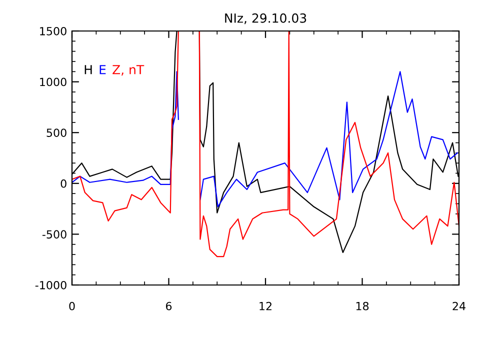 The height and width of the screenshot is (350, 480). What do you see at coordinates (53, 31) in the screenshot?
I see `y-tick-label: 1500` at bounding box center [53, 31].